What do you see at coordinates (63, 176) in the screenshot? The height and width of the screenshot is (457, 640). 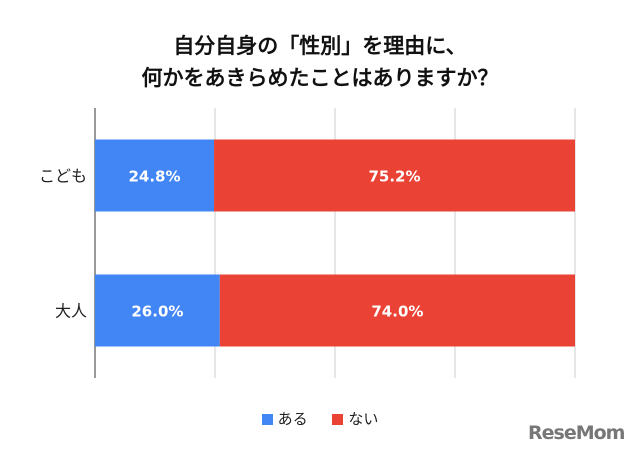 I see `category-label: こども` at bounding box center [63, 176].